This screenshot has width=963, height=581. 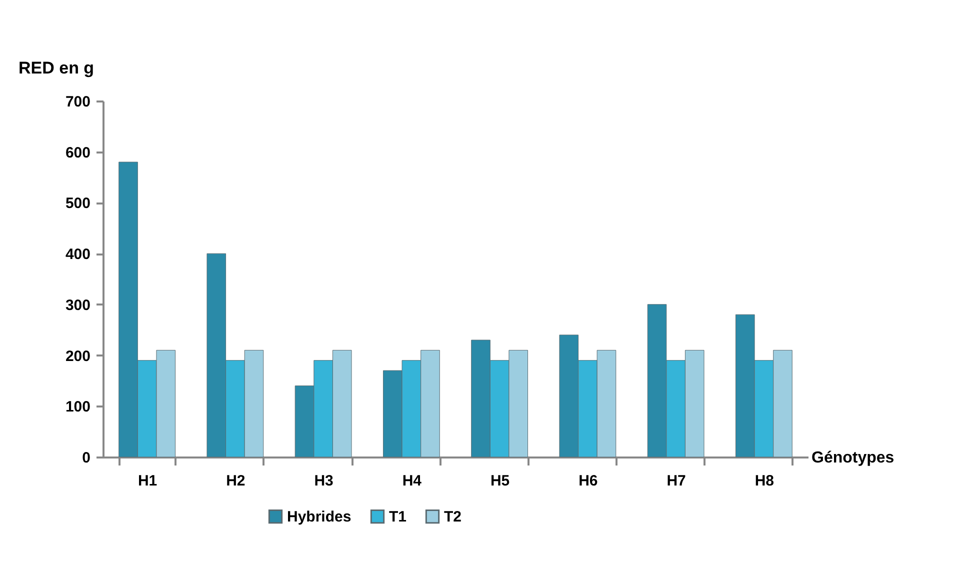 What do you see at coordinates (77, 102) in the screenshot?
I see `y-tick-label: 700` at bounding box center [77, 102].